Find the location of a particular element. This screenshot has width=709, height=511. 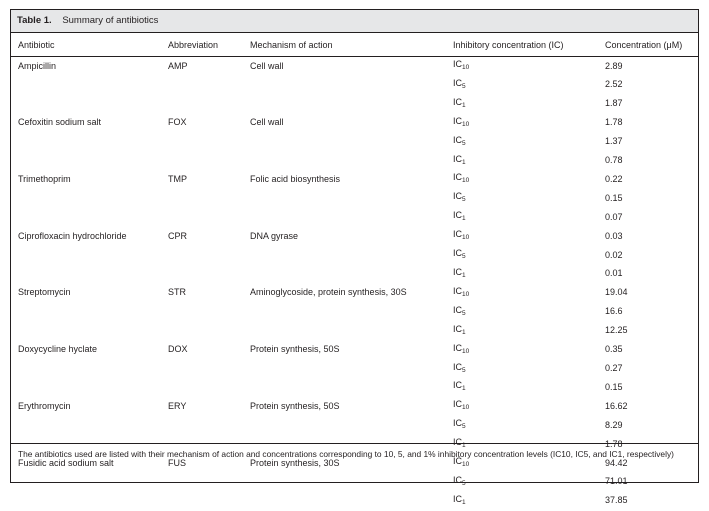

table-row: IC1 12.25 is located at coordinates (354, 331).